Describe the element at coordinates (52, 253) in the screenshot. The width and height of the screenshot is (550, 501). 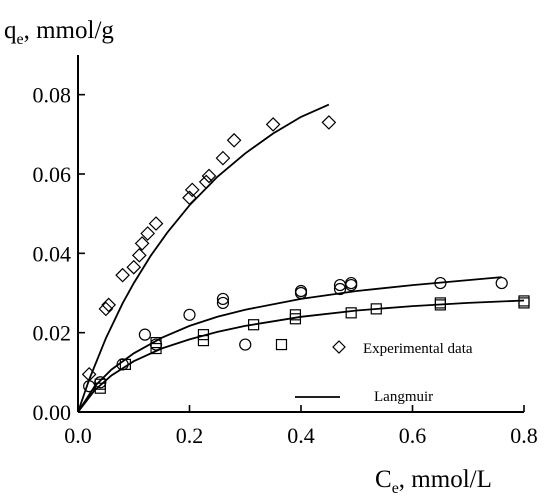
I see `y-tick-label: 0.04` at that location.